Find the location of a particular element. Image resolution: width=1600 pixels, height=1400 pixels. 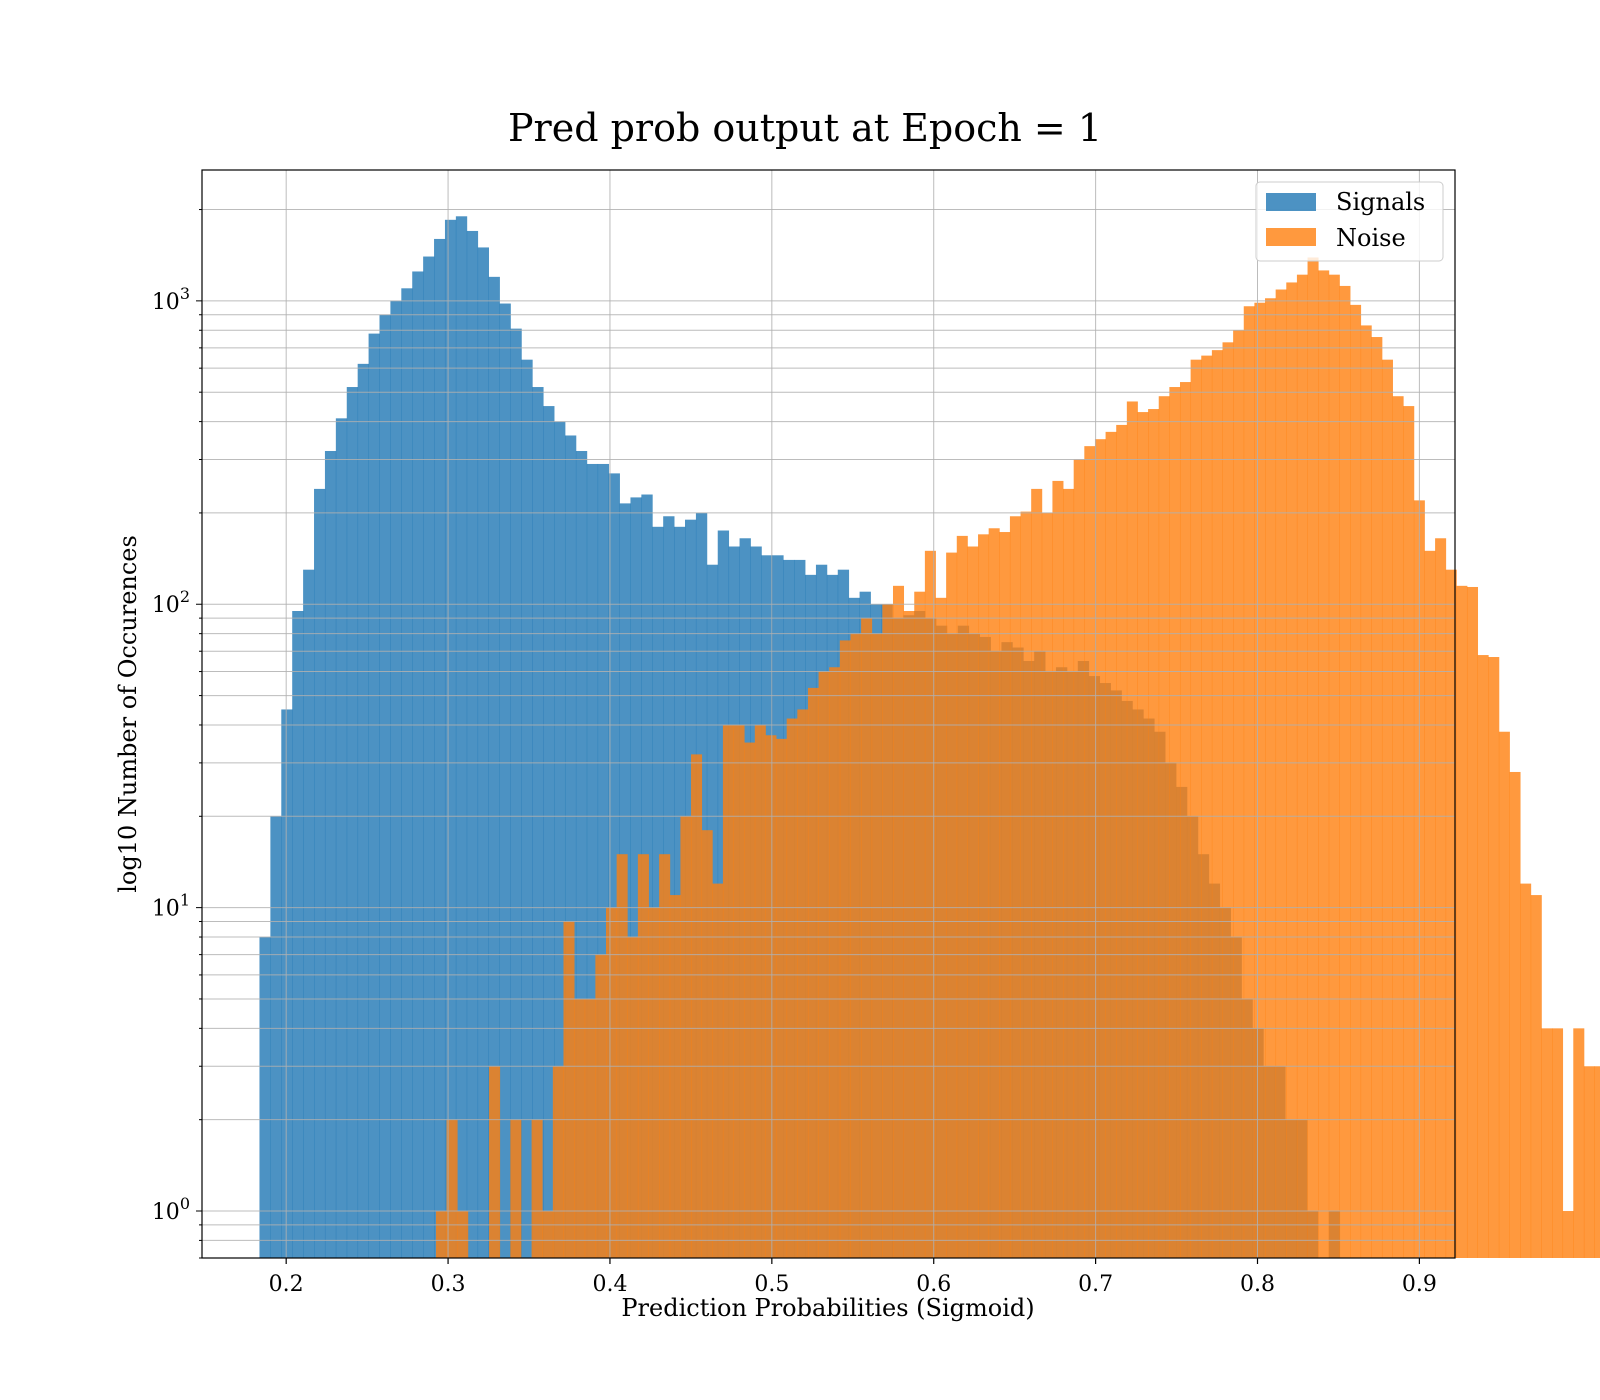

chart-title: Pred prob output at Epoch = 1 is located at coordinates (805, 128).